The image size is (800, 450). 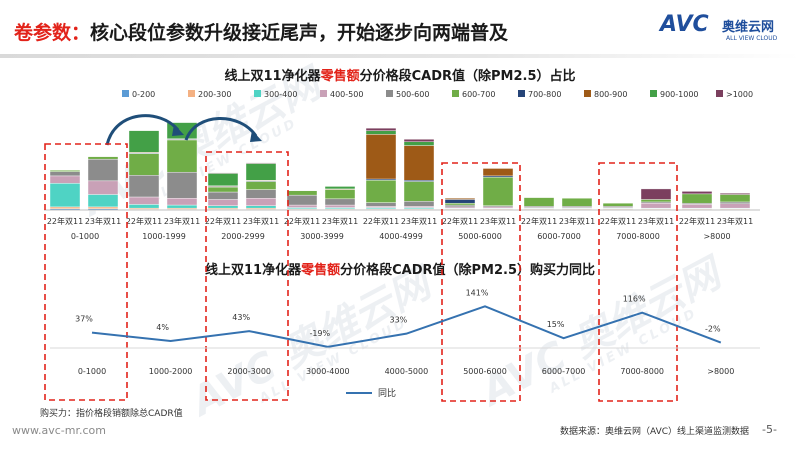 I want to click on group-label: 3000-3999, so click(x=322, y=236).